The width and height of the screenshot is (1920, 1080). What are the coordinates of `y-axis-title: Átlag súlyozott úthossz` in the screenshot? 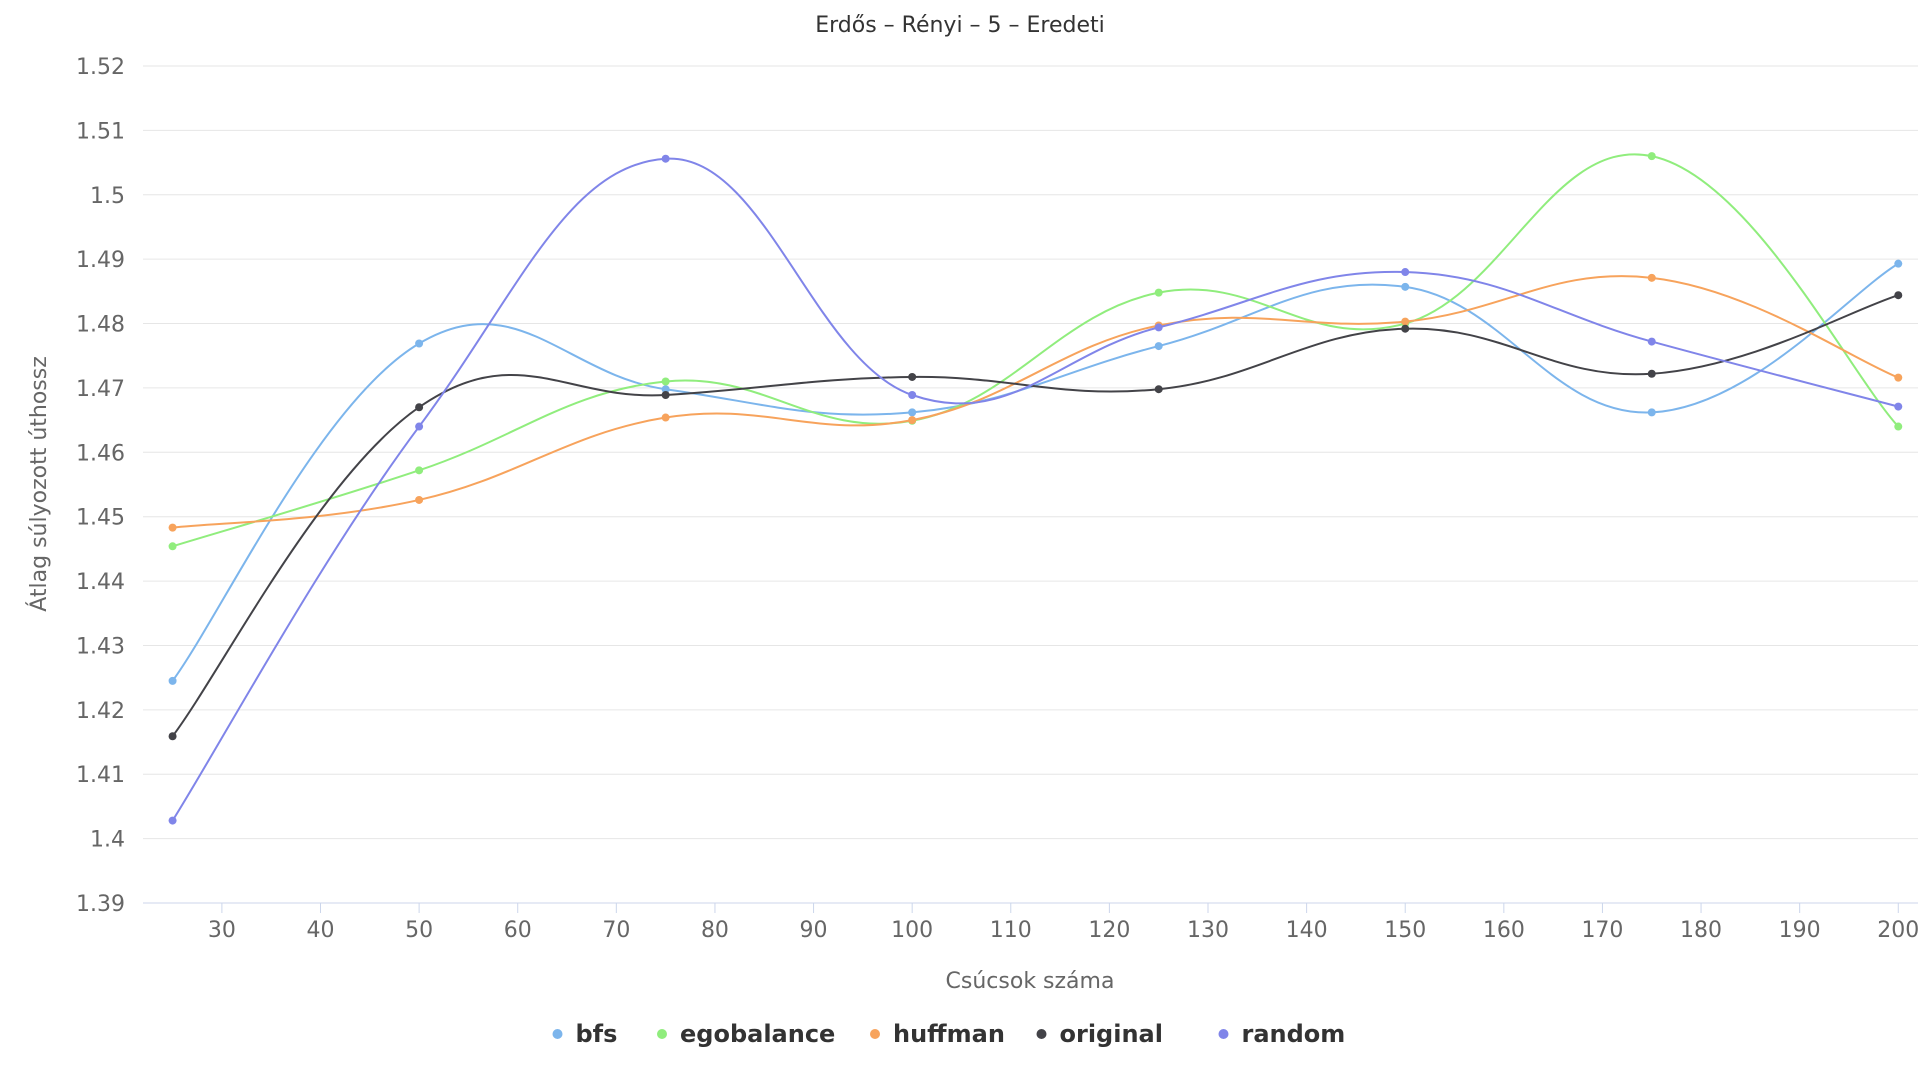 It's located at (39, 484).